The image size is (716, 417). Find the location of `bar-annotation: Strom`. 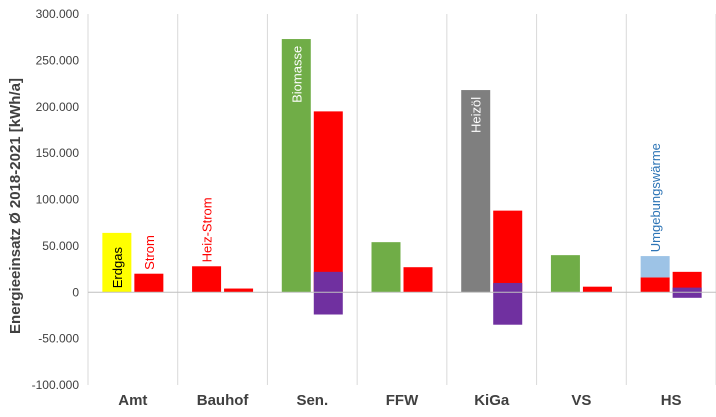

bar-annotation: Strom is located at coordinates (149, 252).